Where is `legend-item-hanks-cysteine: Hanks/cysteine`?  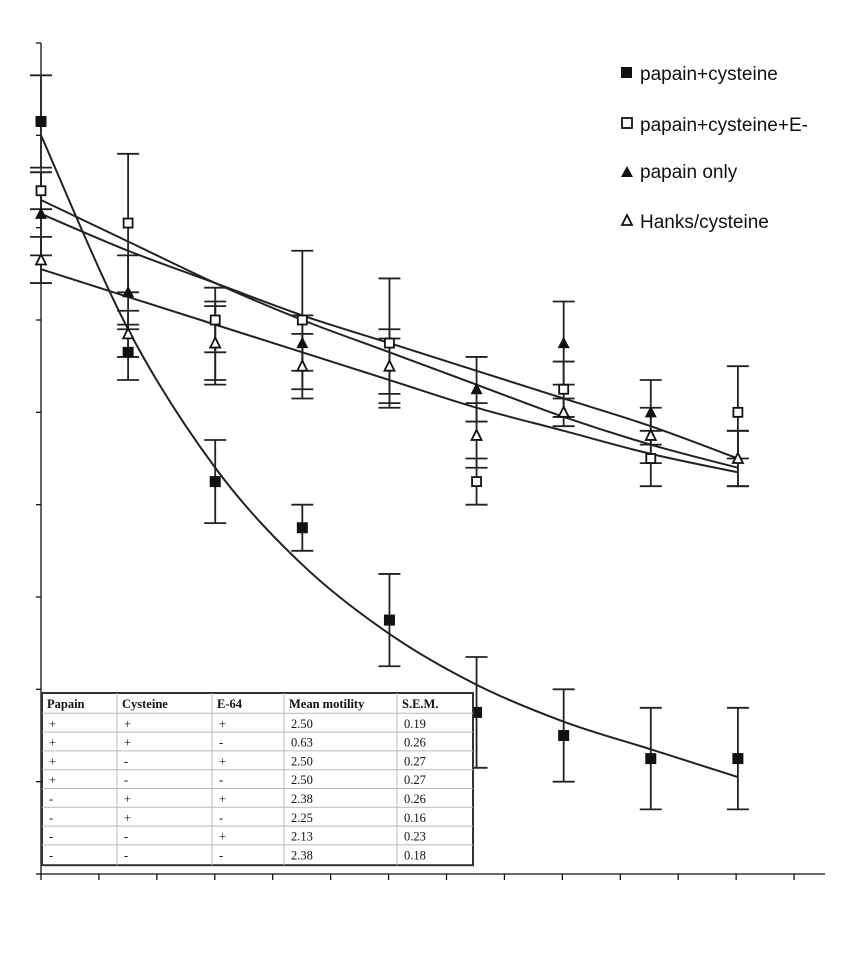
legend-item-hanks-cysteine: Hanks/cysteine is located at coordinates (694, 222).